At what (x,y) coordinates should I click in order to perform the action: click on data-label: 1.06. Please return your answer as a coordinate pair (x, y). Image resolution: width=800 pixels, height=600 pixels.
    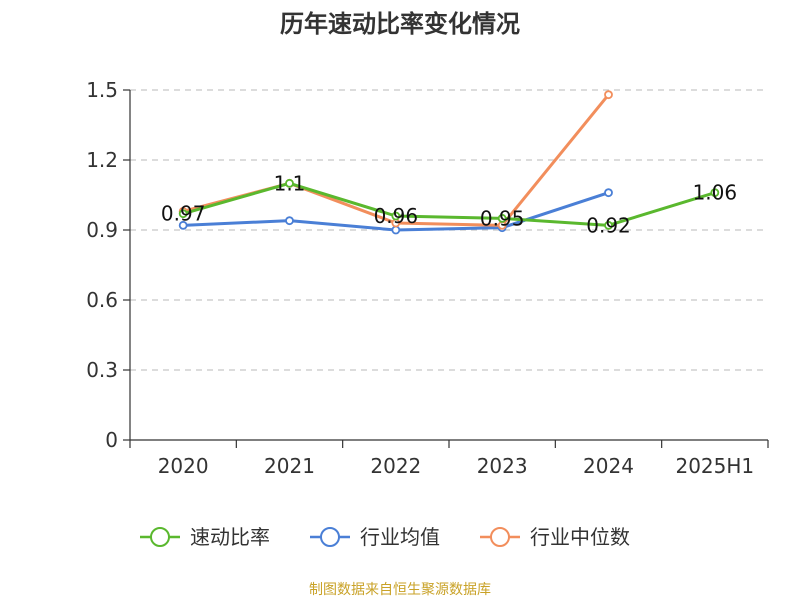
    Looking at the image, I should click on (715, 193).